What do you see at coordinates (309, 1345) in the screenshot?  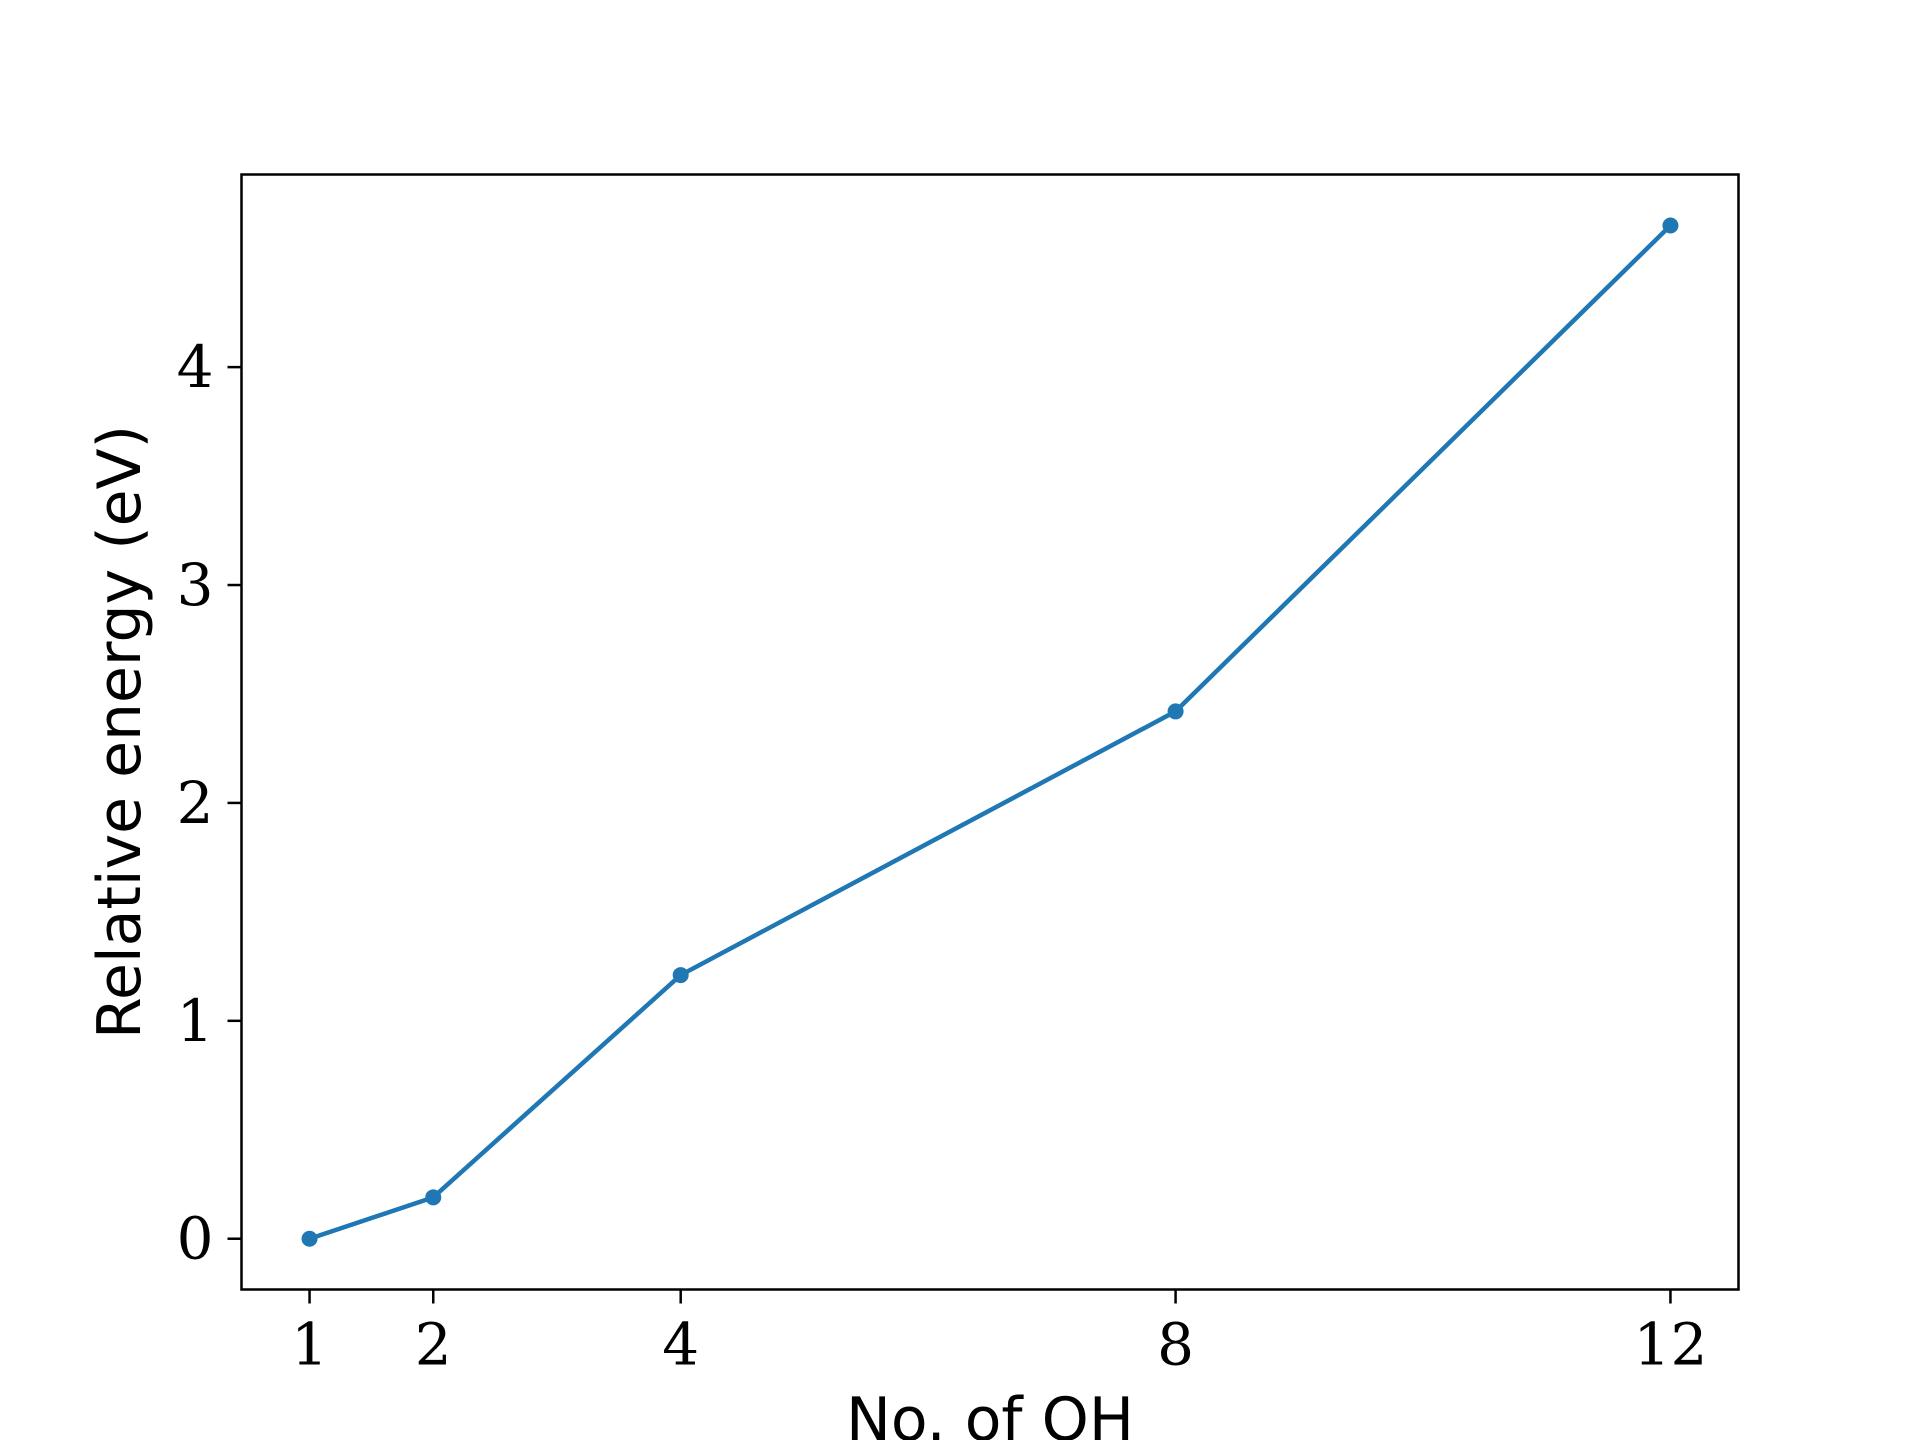 I see `x-tick-label: 1` at bounding box center [309, 1345].